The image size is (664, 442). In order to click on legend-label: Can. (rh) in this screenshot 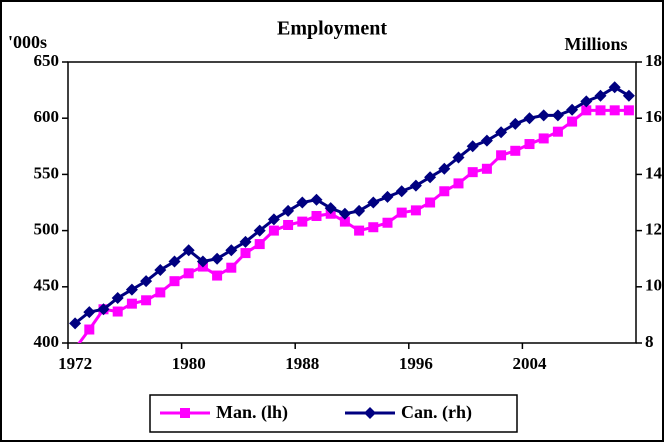, I will do `click(436, 412)`.